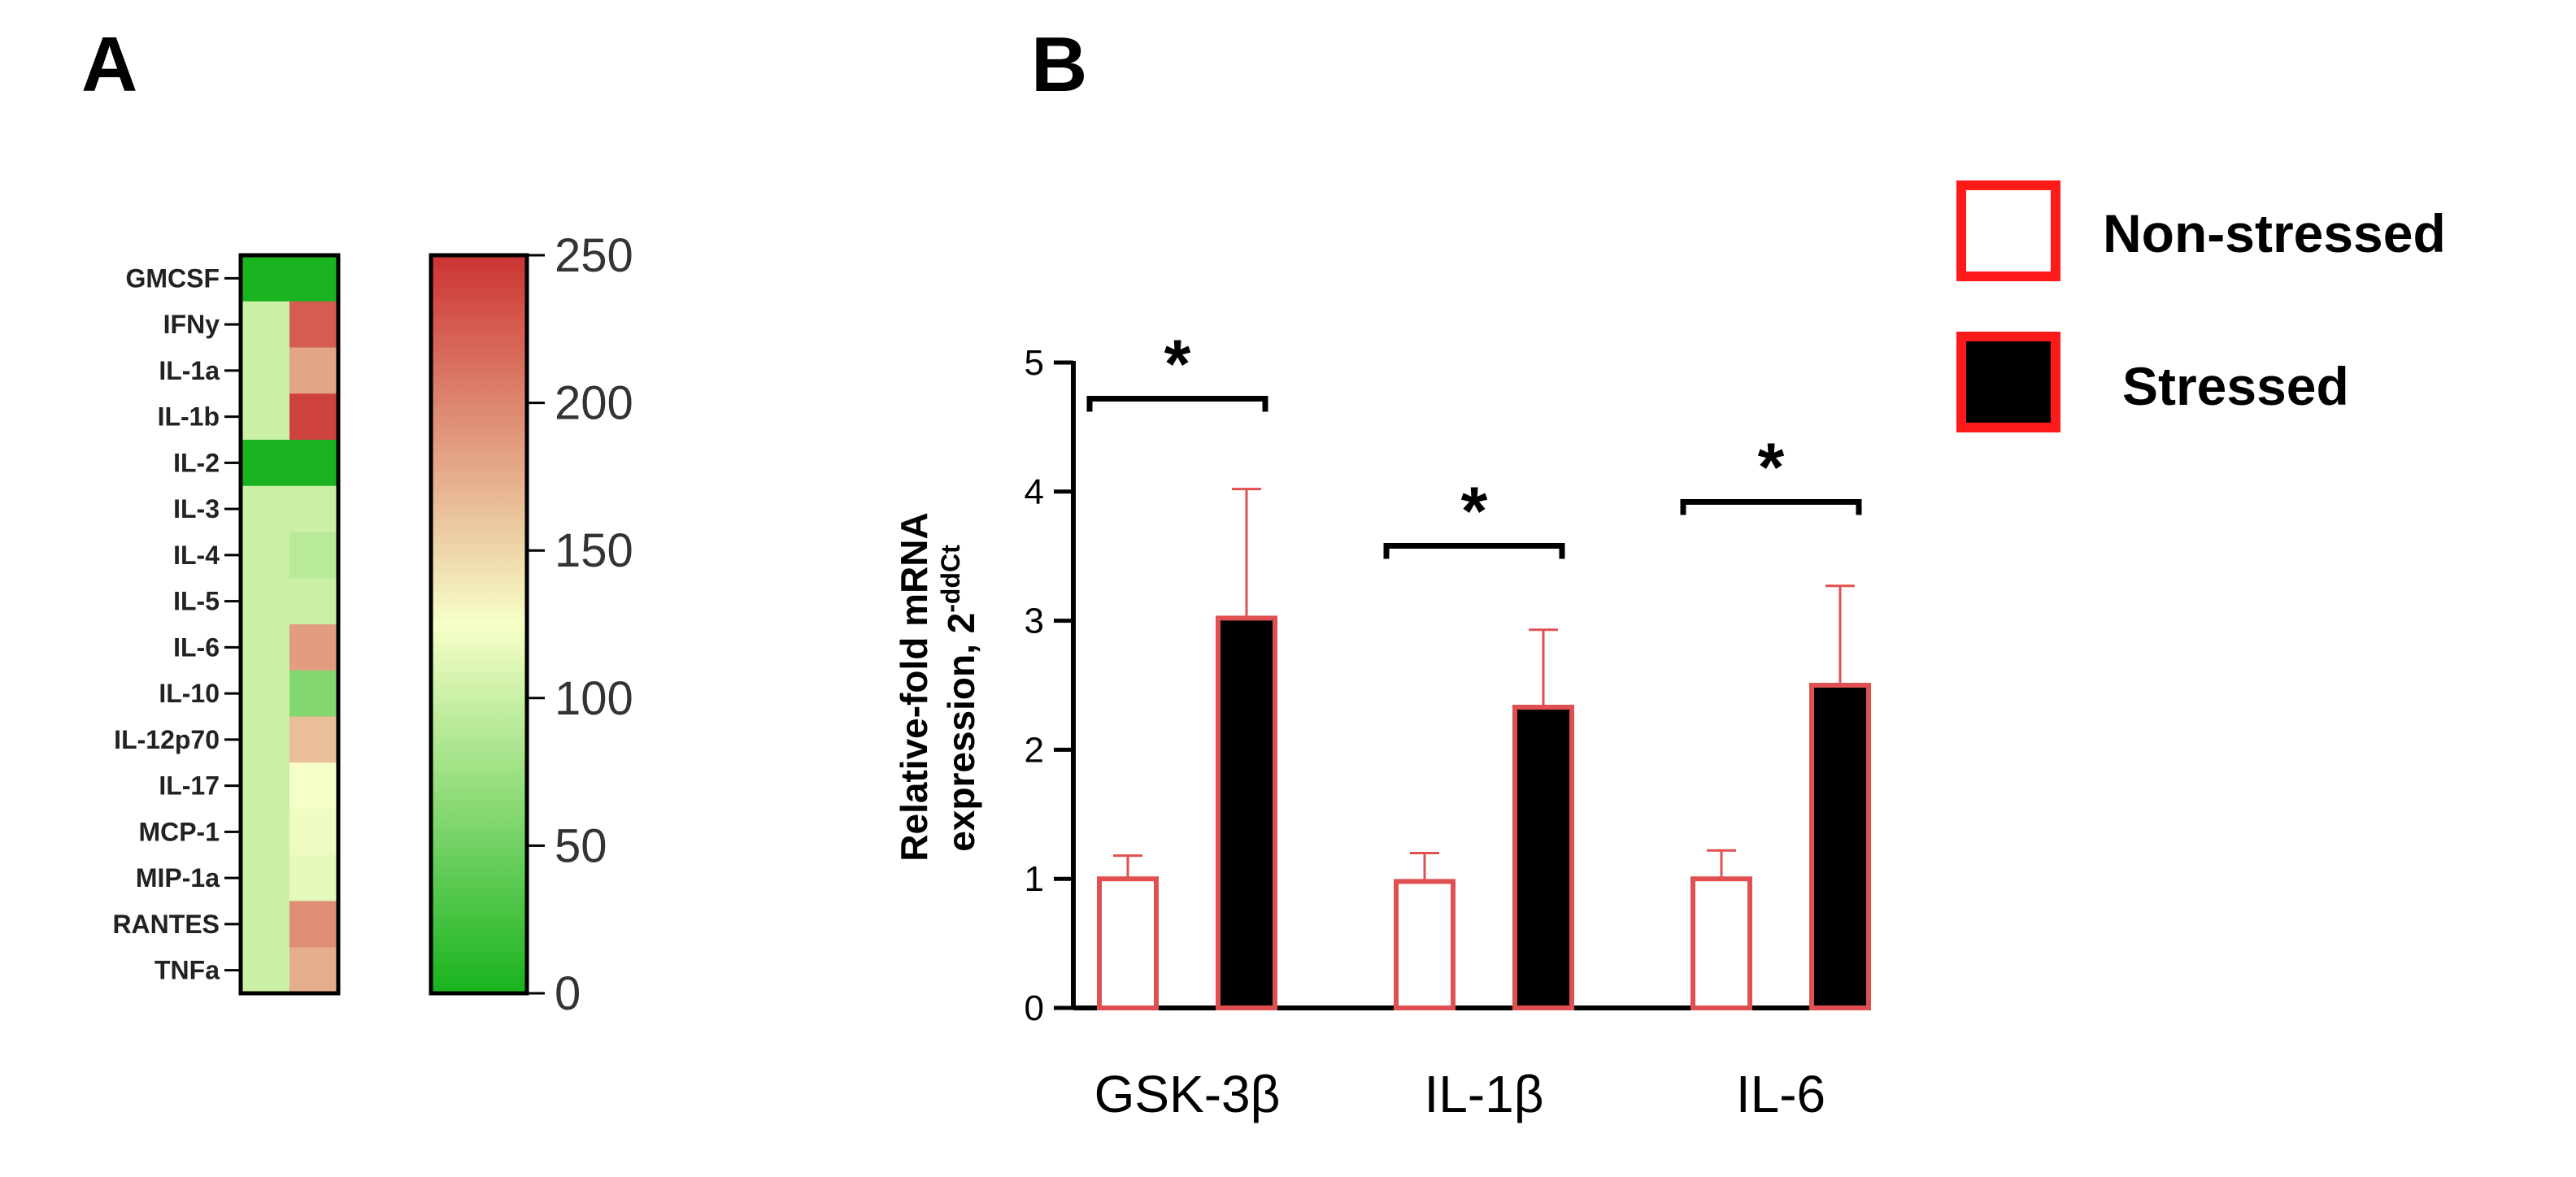 The height and width of the screenshot is (1177, 2576). Describe the element at coordinates (1780, 1094) in the screenshot. I see `category-label: IL-6` at that location.